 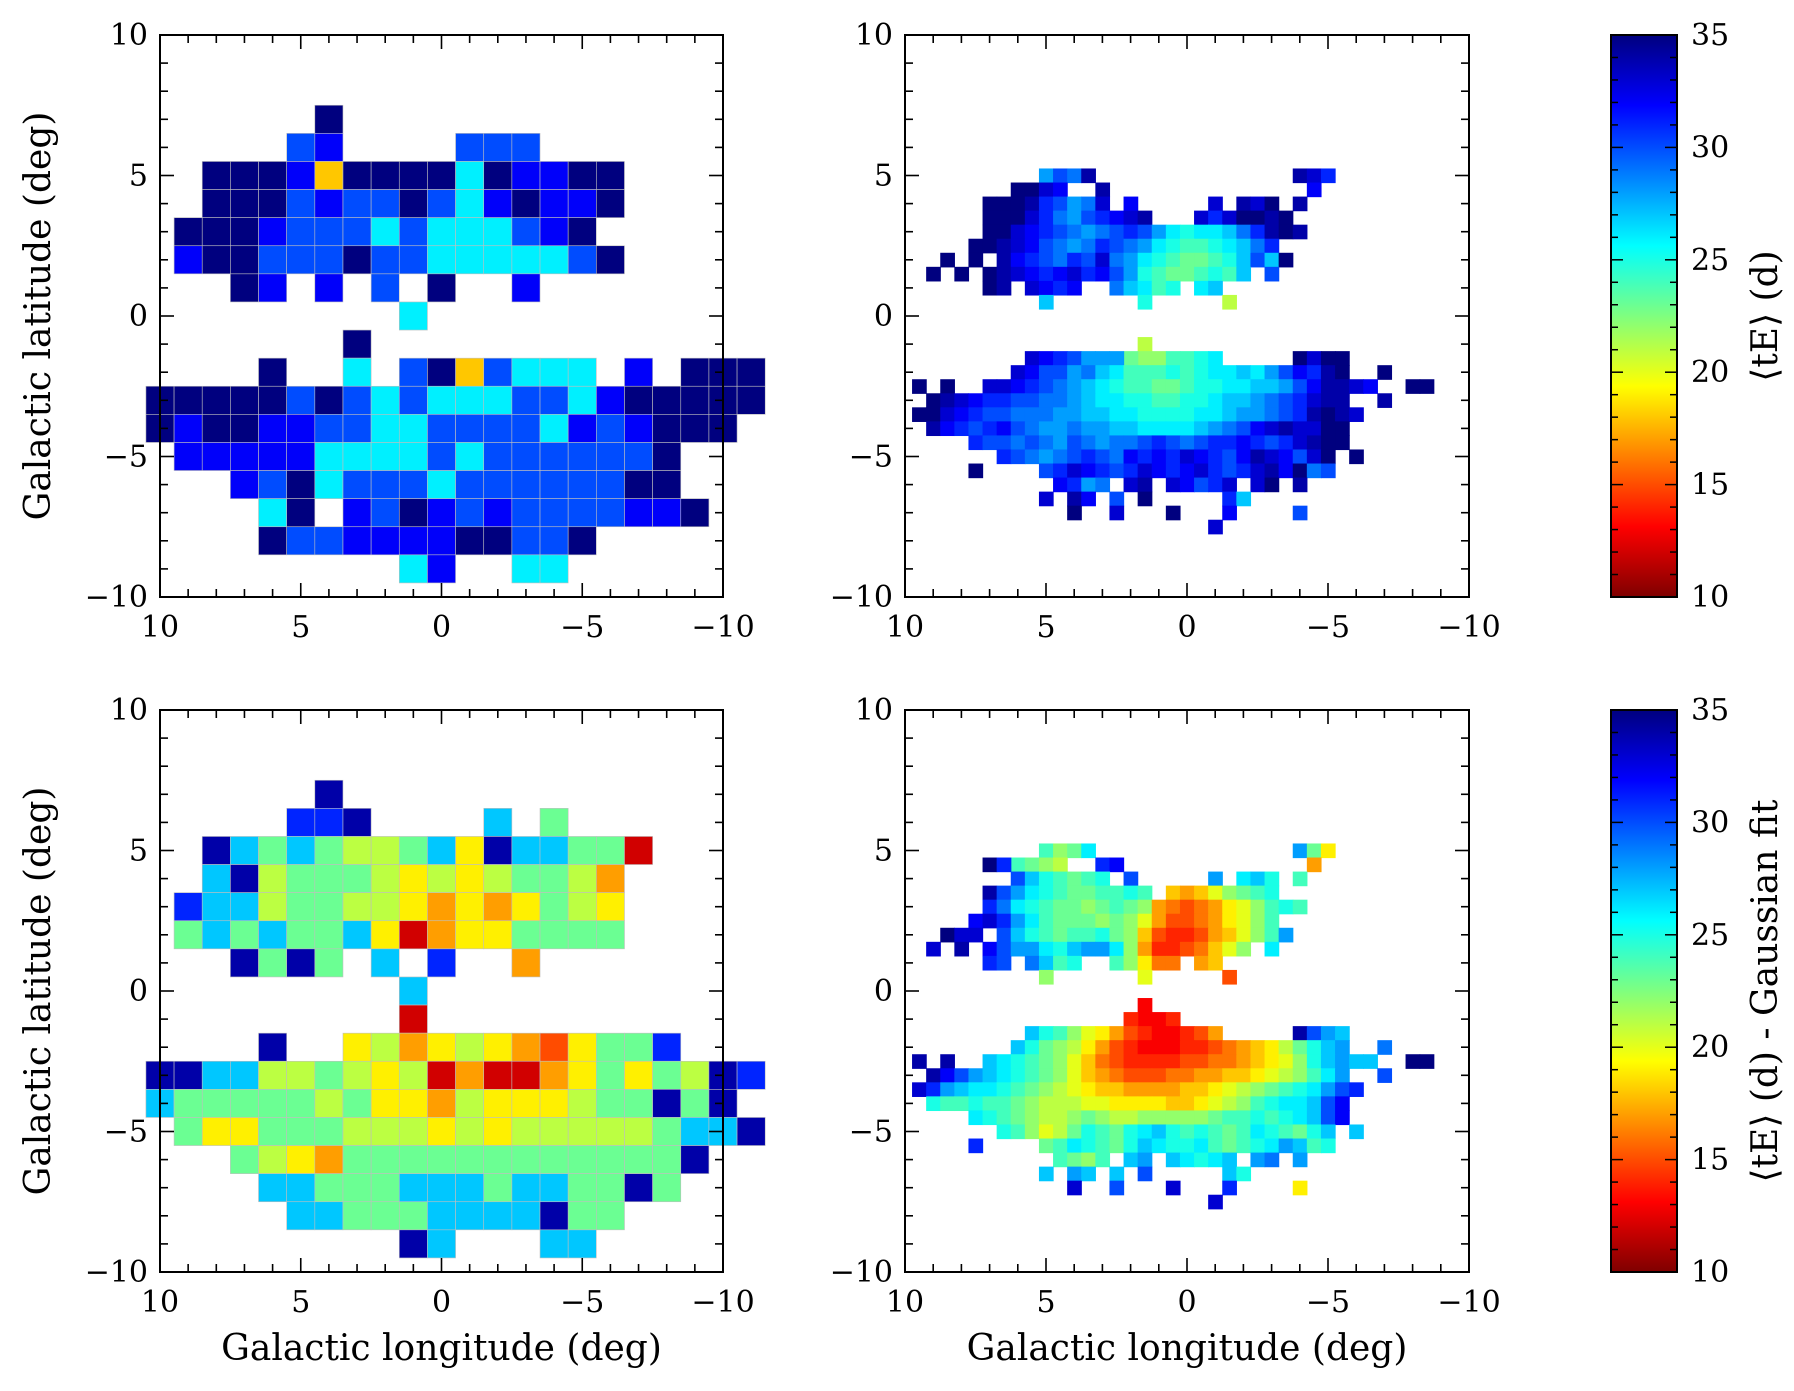 What do you see at coordinates (1710, 485) in the screenshot?
I see `colorbar-tick-label: 15` at bounding box center [1710, 485].